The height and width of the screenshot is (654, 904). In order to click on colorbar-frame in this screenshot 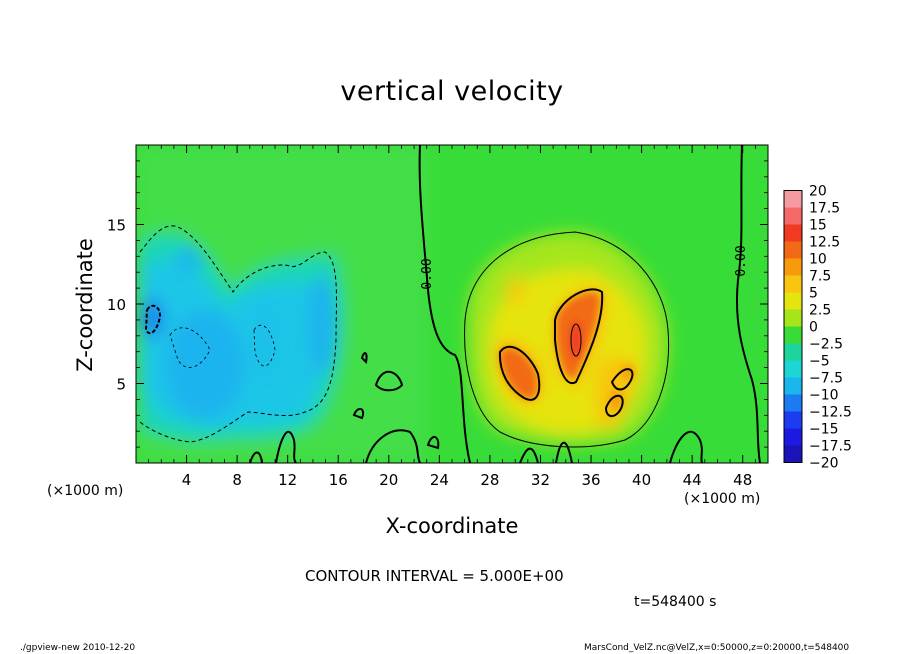, I will do `click(793, 326)`.